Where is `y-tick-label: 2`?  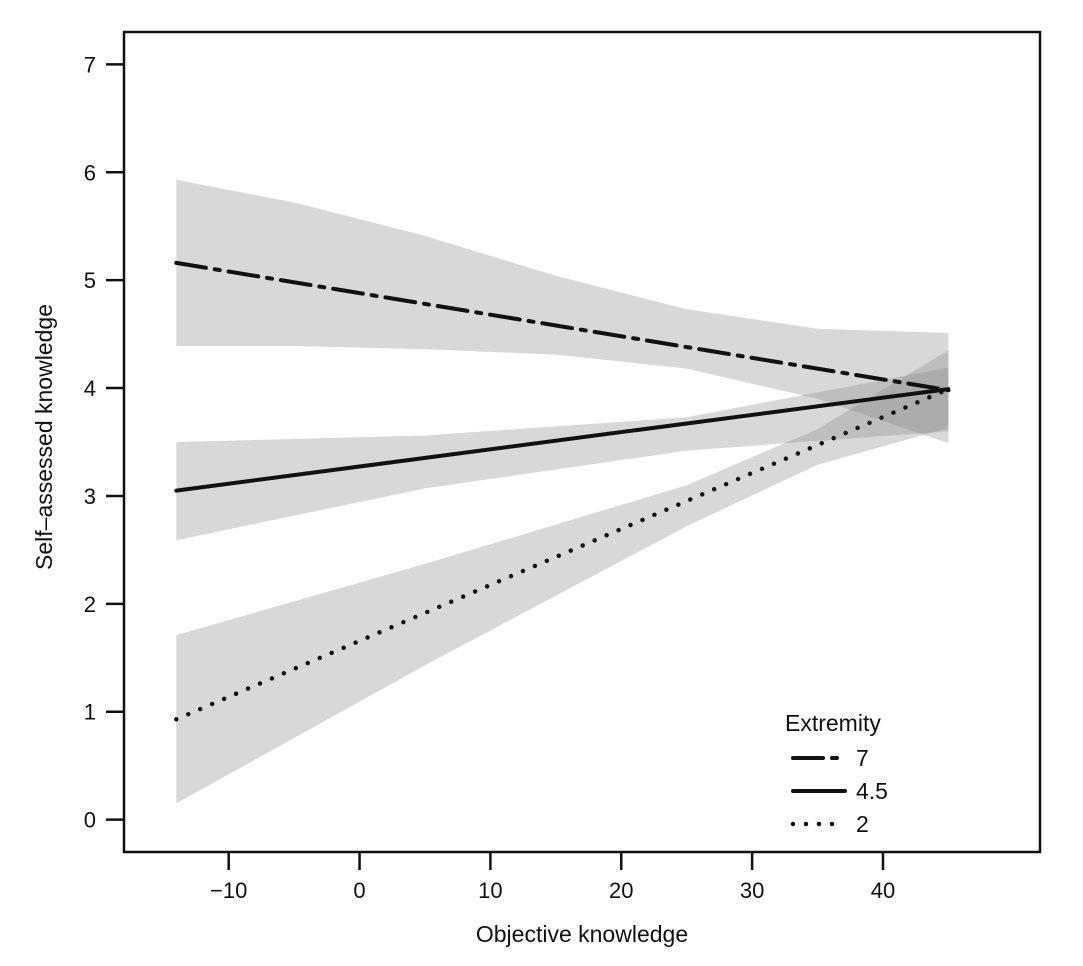
y-tick-label: 2 is located at coordinates (90, 604).